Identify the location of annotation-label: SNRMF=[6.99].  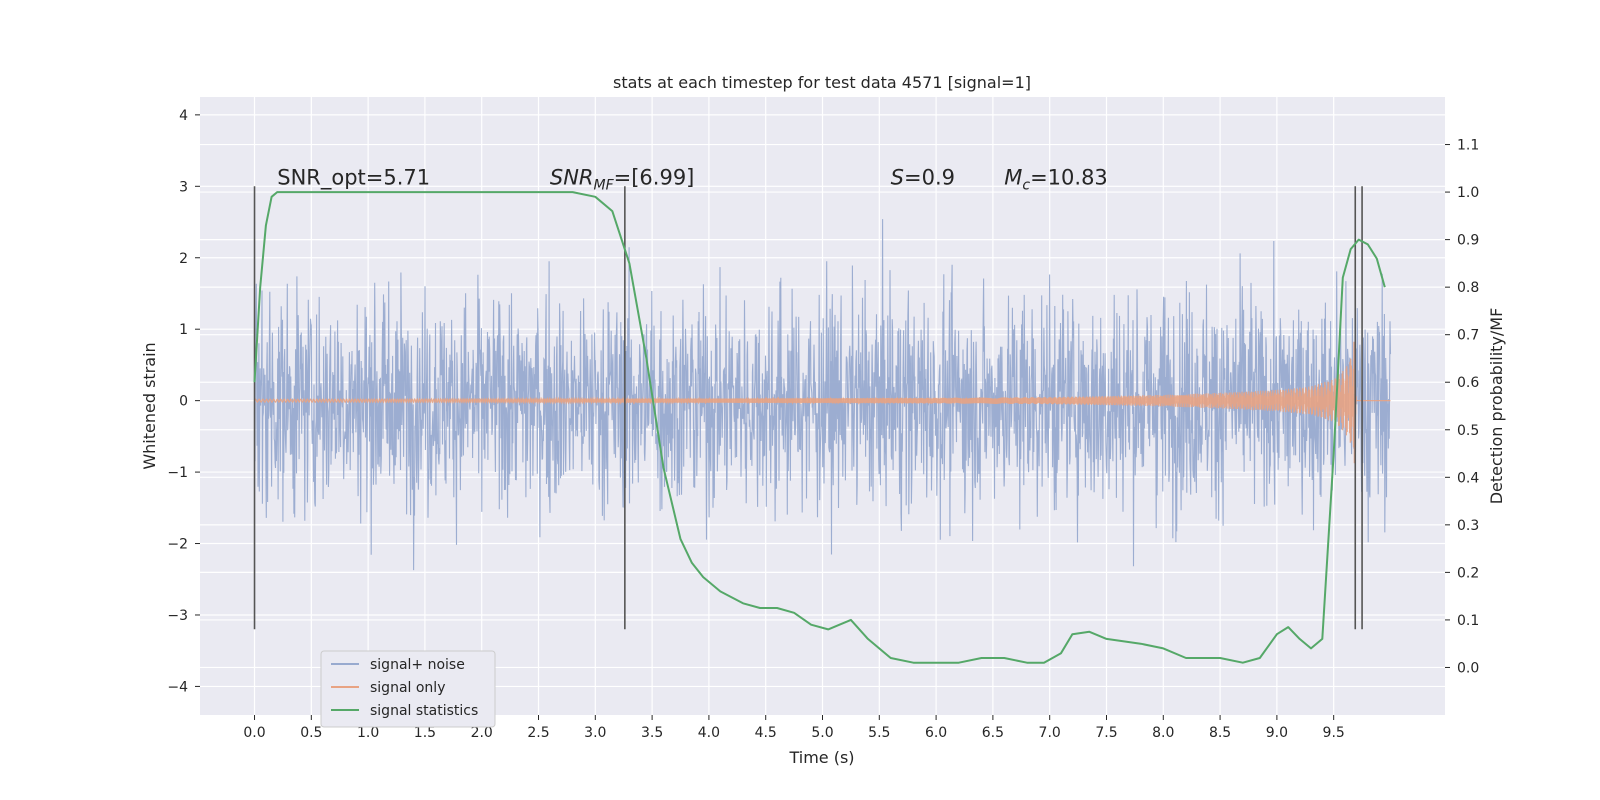
(622, 179).